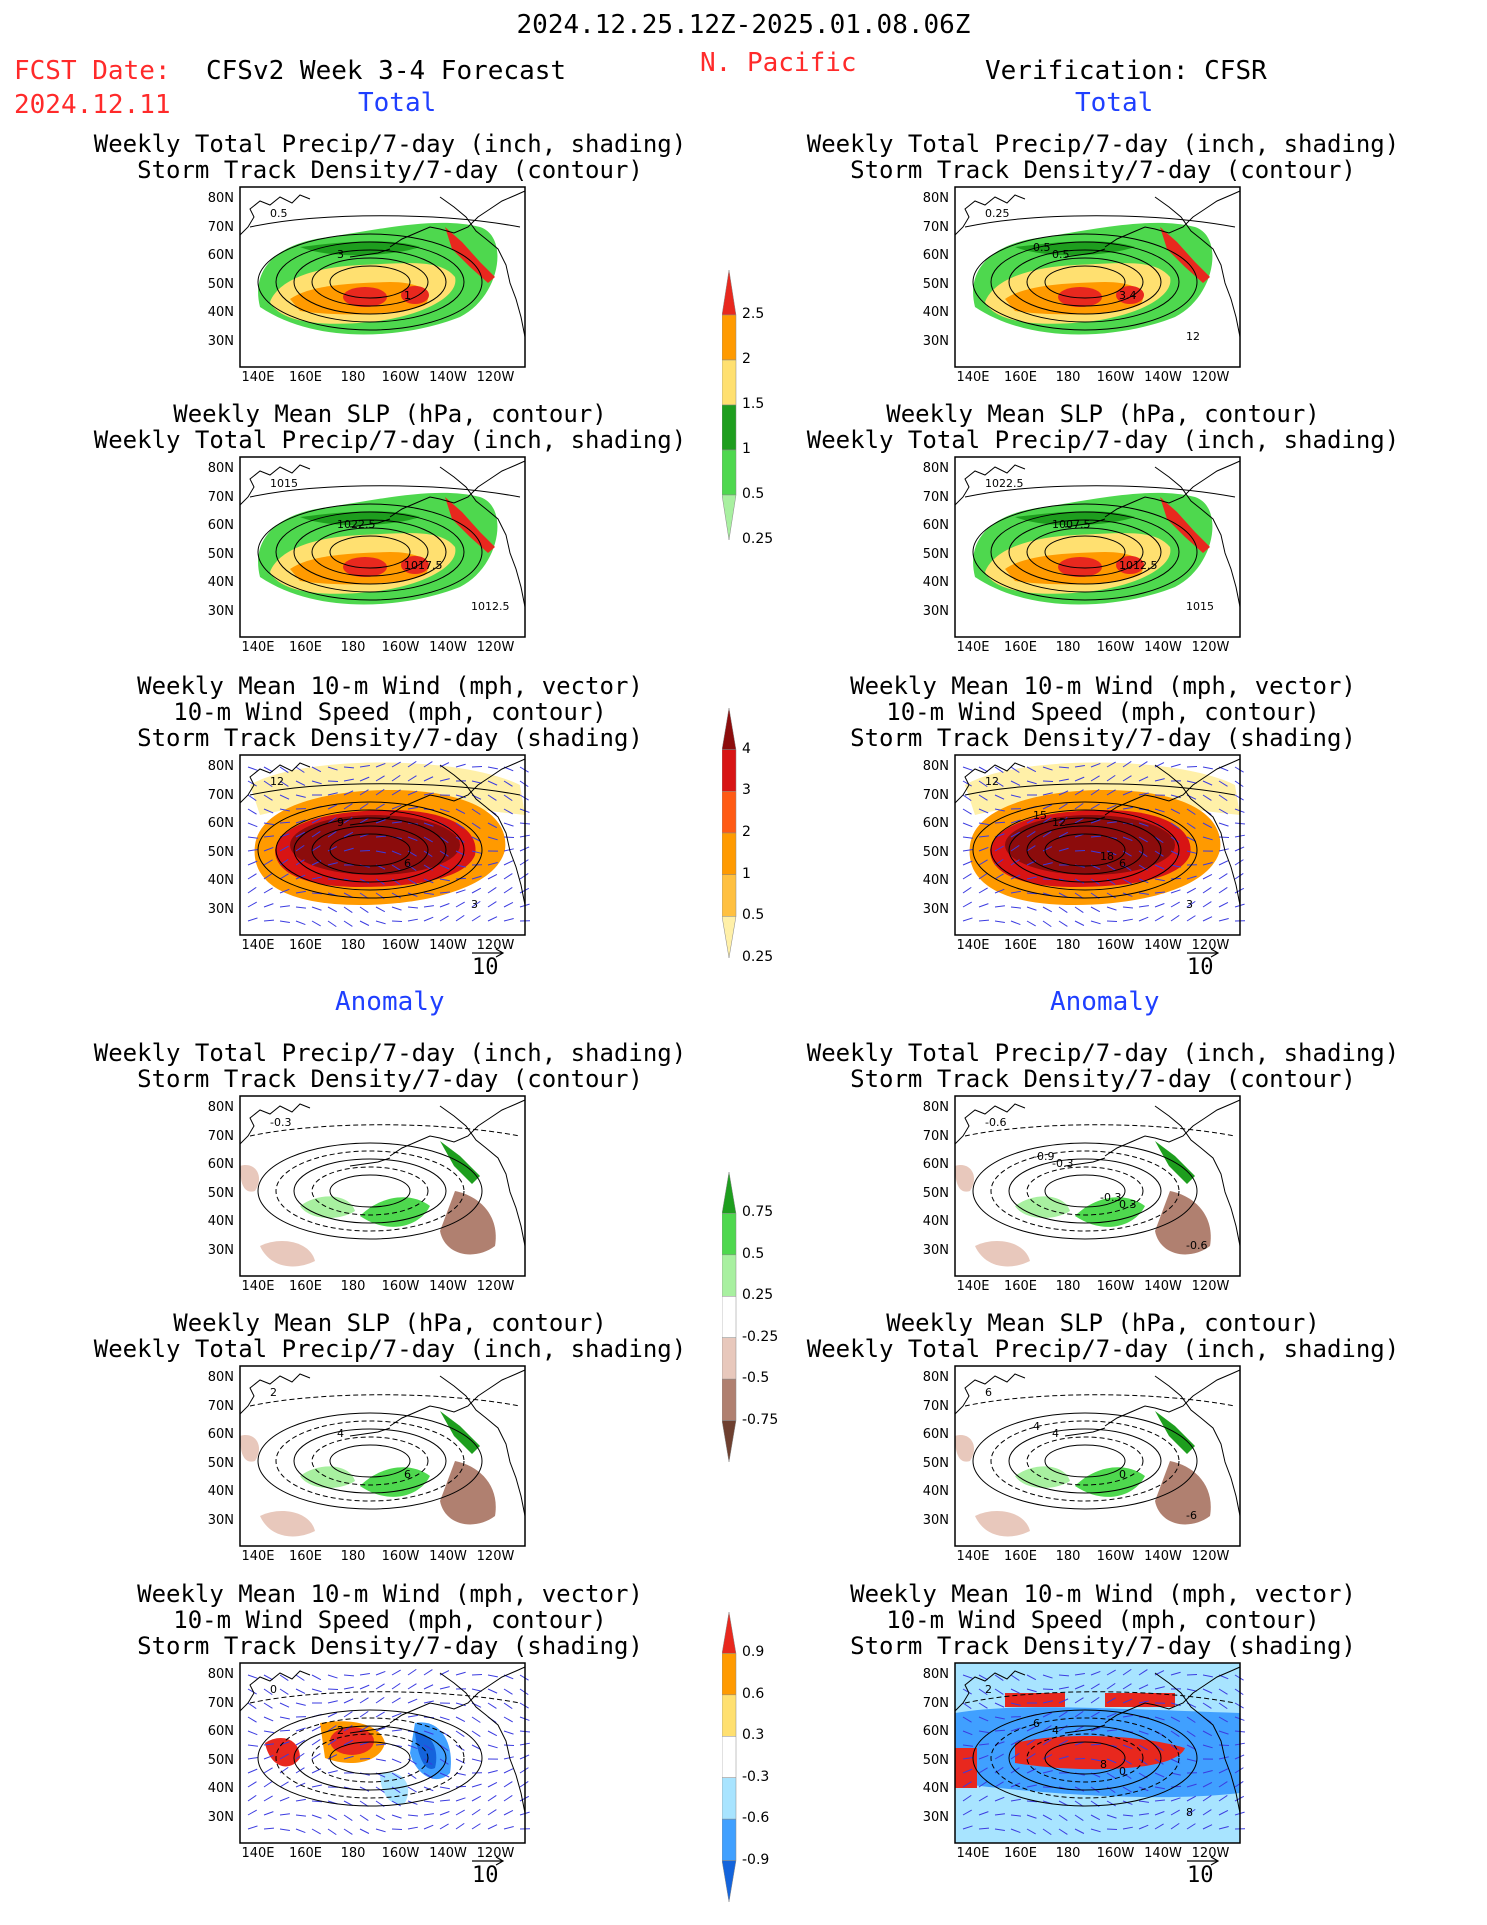  Describe the element at coordinates (753, 404) in the screenshot. I see `colorbar-label: 1.5` at that location.